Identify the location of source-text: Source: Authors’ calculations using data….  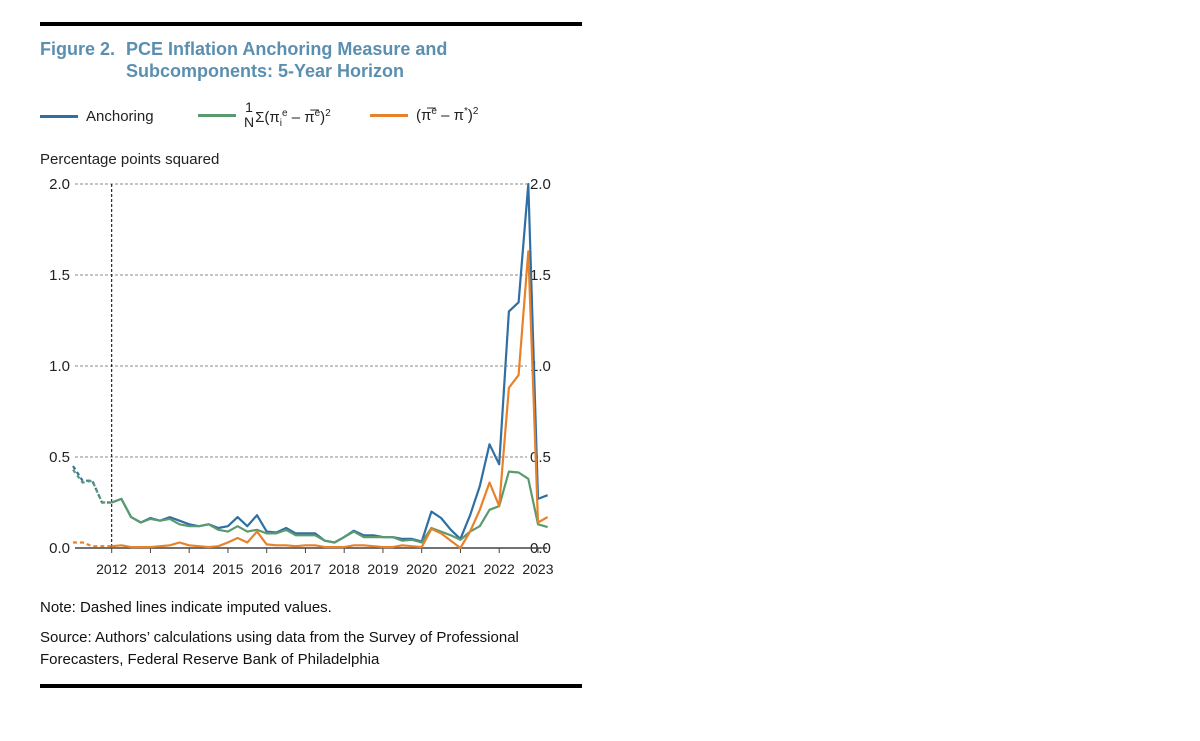
(279, 648).